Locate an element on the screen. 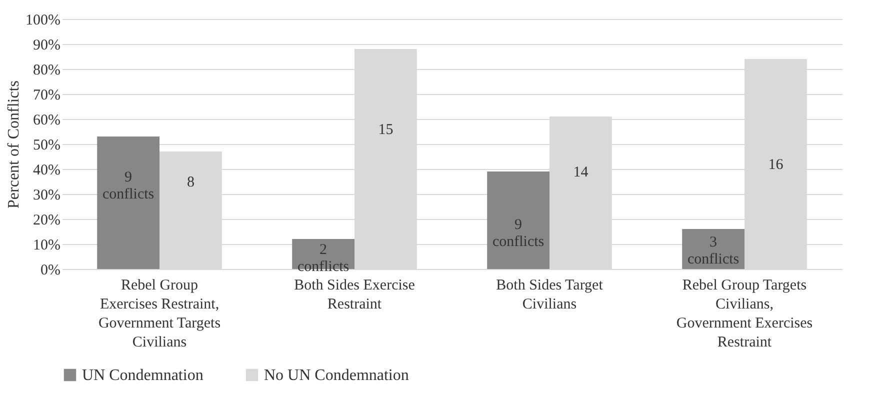 This screenshot has width=888, height=410. y-tick-label: 20% is located at coordinates (46, 220).